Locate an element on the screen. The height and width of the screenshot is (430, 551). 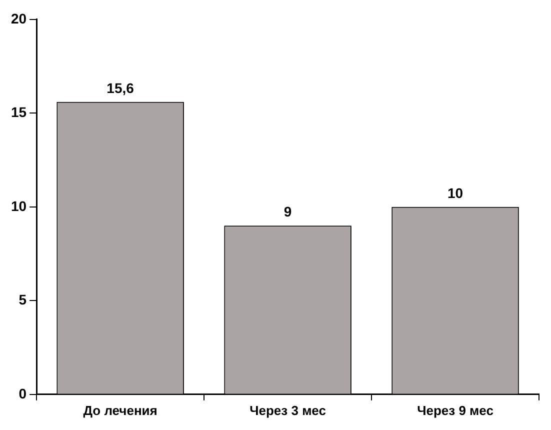
x-tick-label: Через 3 мес is located at coordinates (288, 410).